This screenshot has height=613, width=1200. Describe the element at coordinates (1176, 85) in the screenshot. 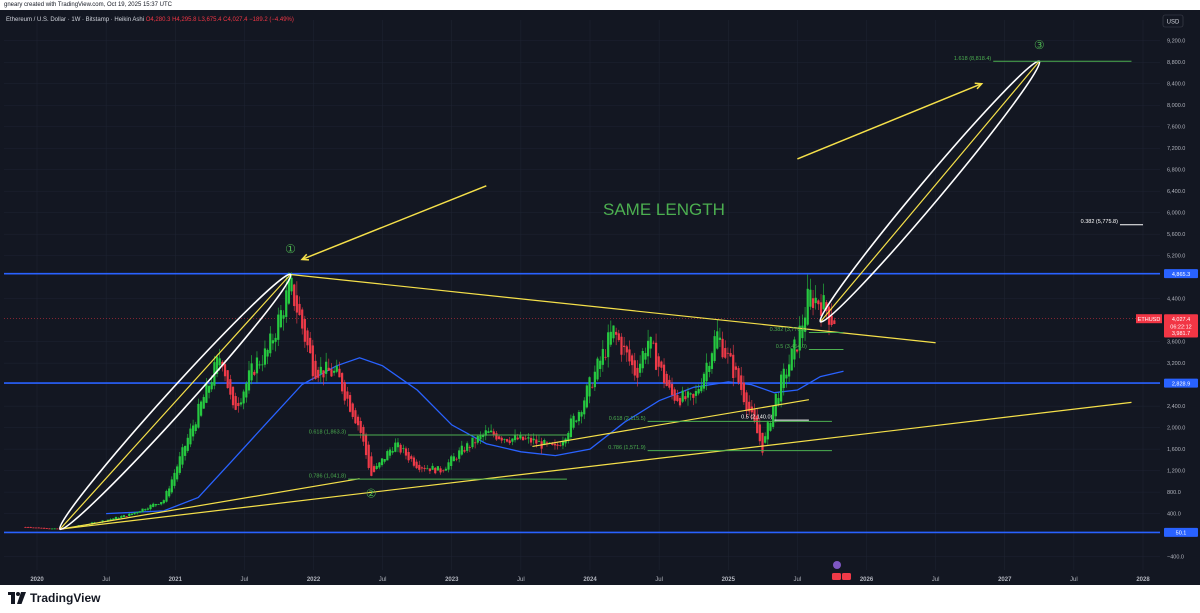

I see `price-tick-label: 8,400.0` at that location.